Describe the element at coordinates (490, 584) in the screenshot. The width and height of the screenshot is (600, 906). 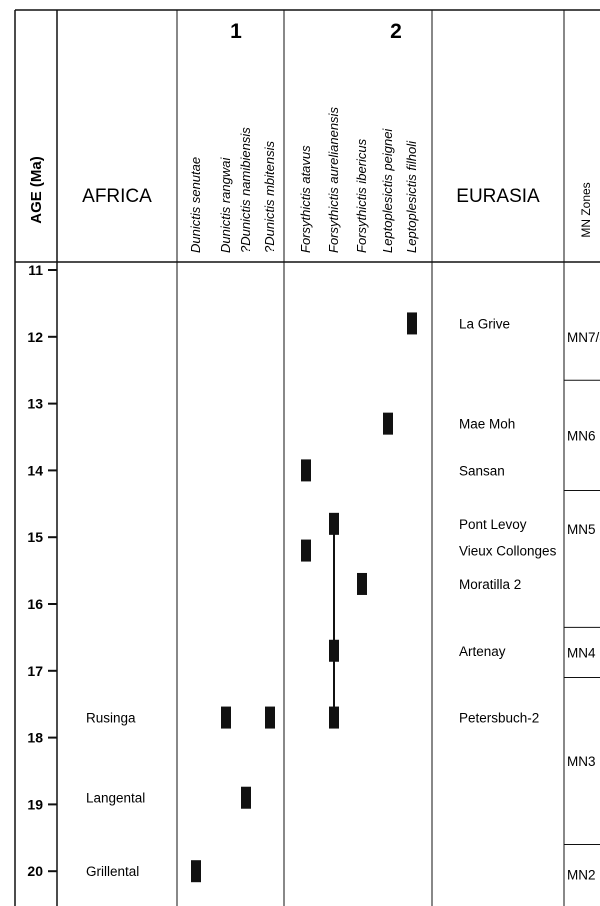
I see `eurasia-locality: Moratilla 2` at that location.